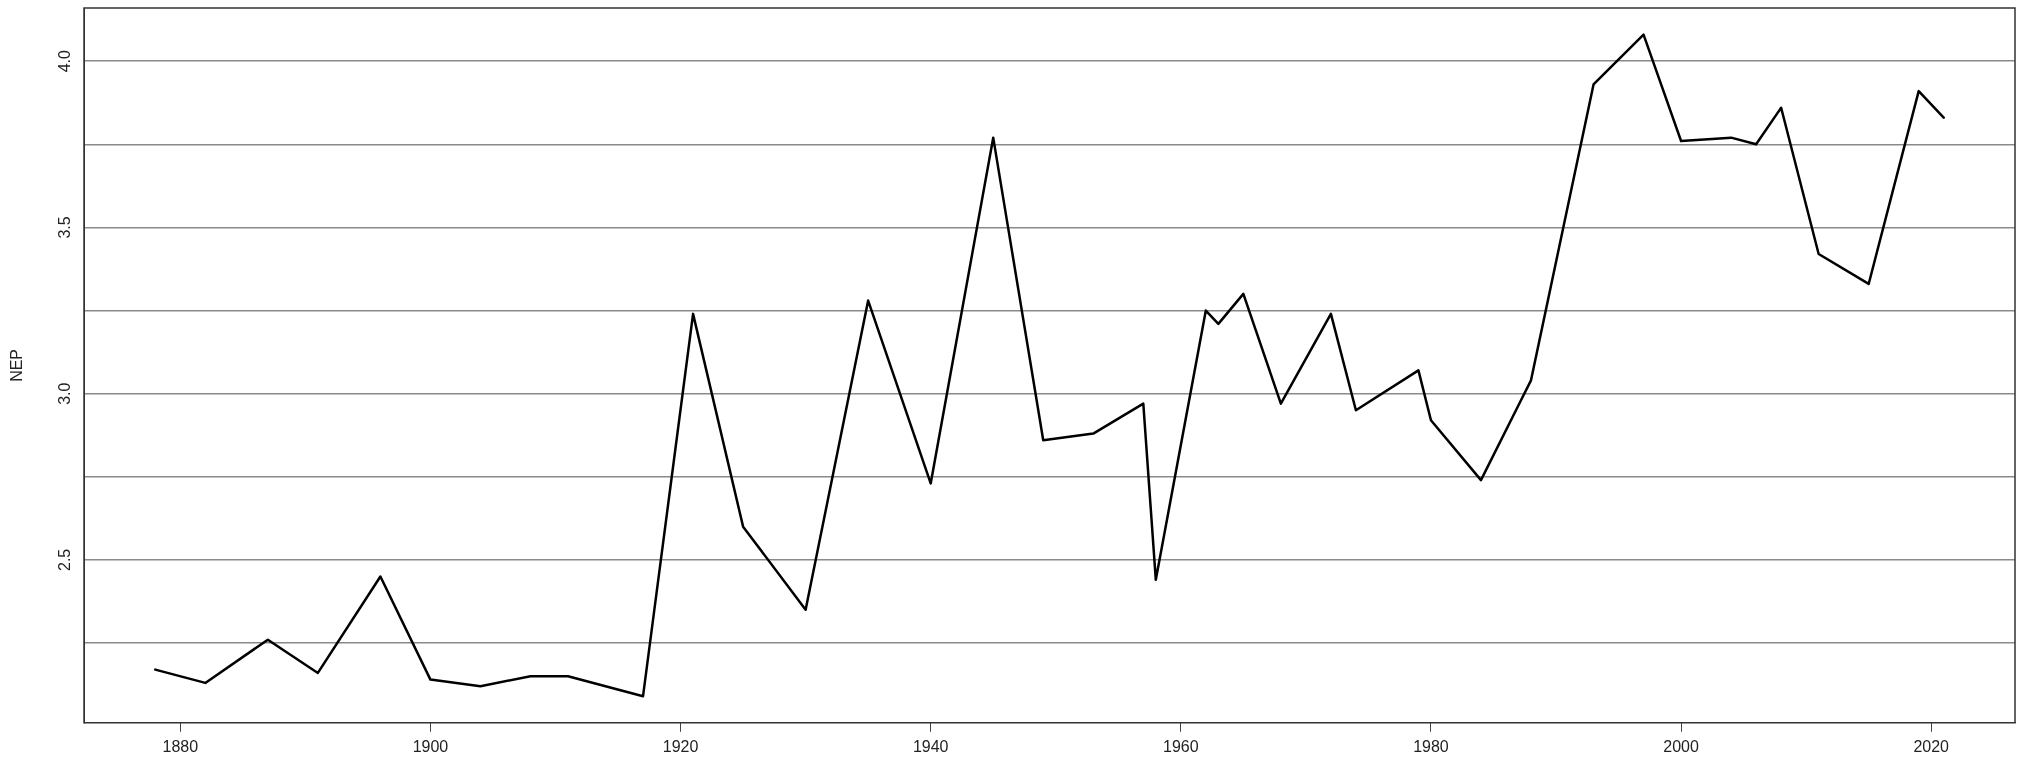 Image resolution: width=2025 pixels, height=767 pixels. Describe the element at coordinates (65, 61) in the screenshot. I see `y-tick-label: 4.0` at that location.